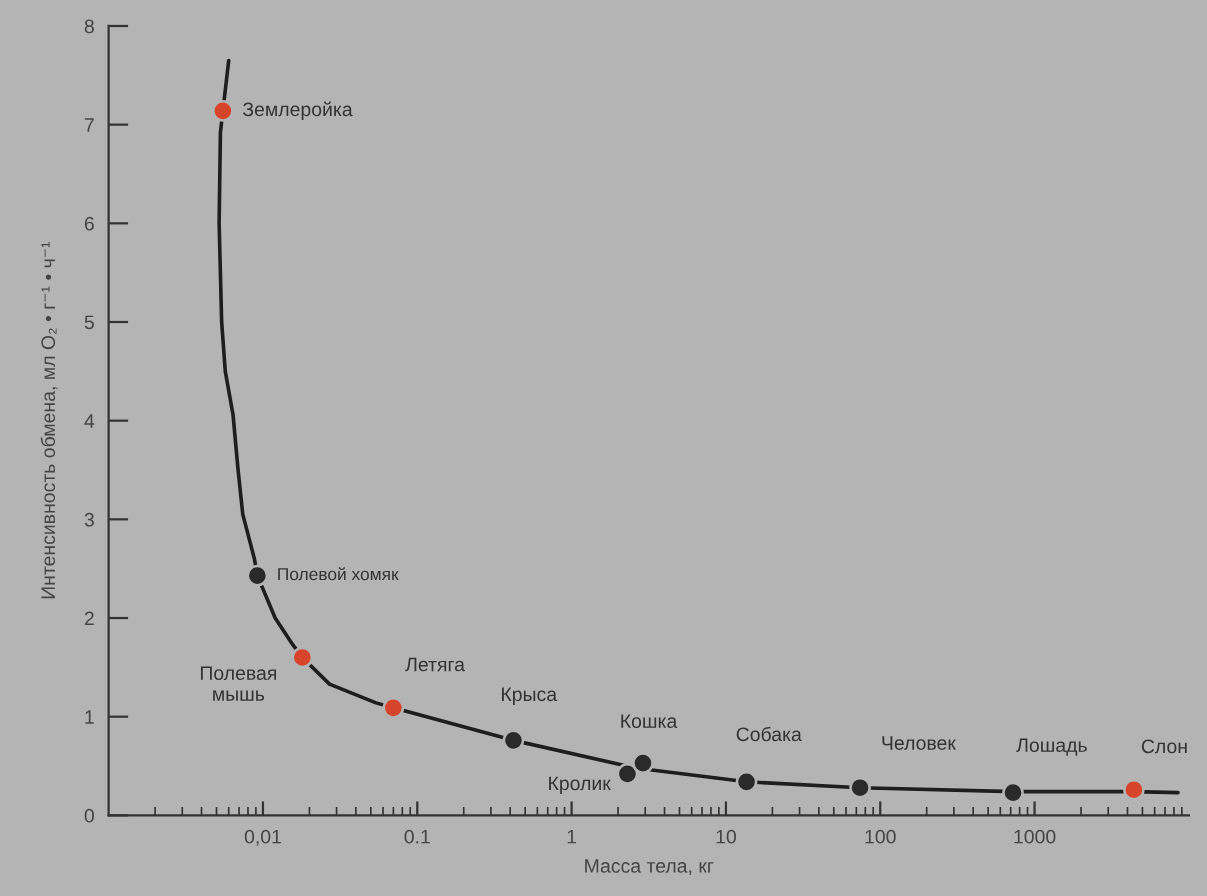 The width and height of the screenshot is (1207, 896). I want to click on annotation: Крыса, so click(530, 696).